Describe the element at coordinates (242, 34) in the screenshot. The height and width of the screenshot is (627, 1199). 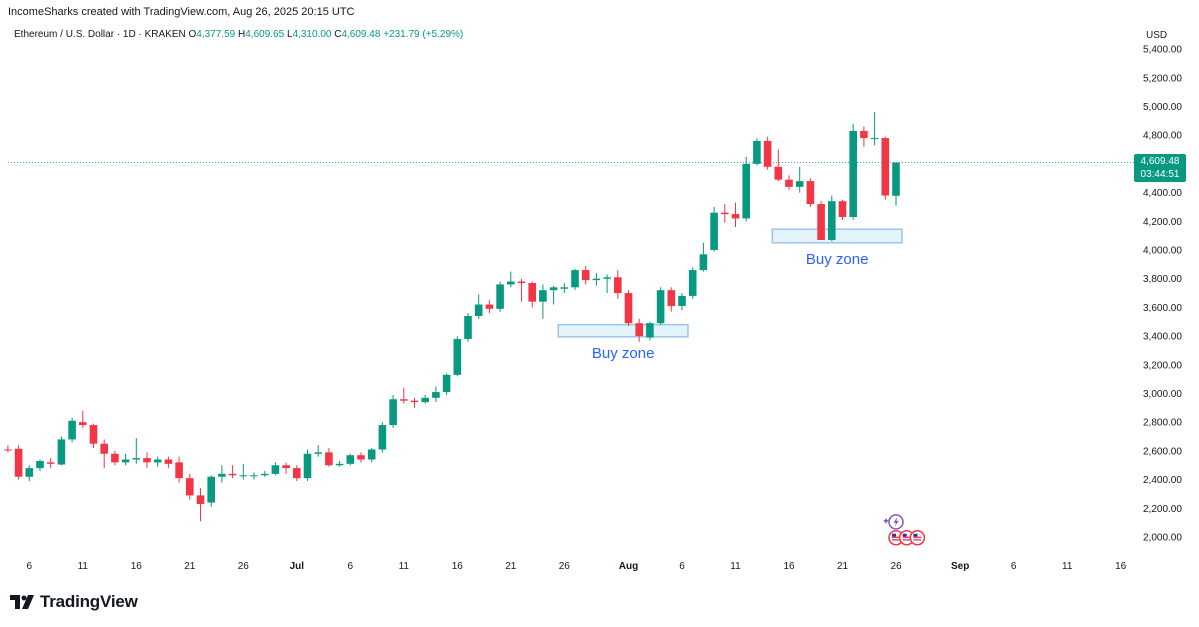
I see `high-label: H` at that location.